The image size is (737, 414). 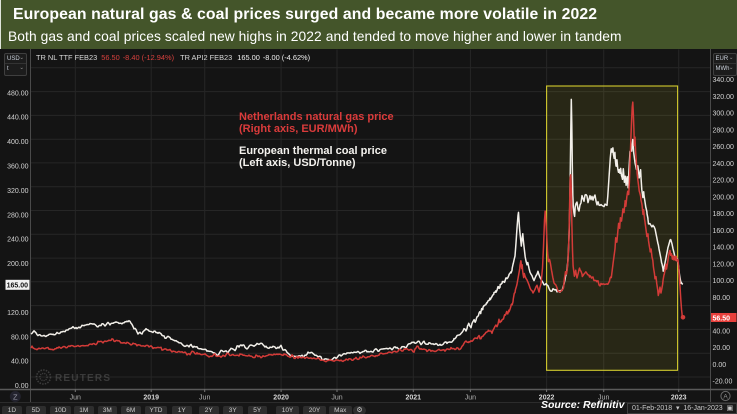 What do you see at coordinates (18, 167) in the screenshot?
I see `svg-text: 360.00` at bounding box center [18, 167].